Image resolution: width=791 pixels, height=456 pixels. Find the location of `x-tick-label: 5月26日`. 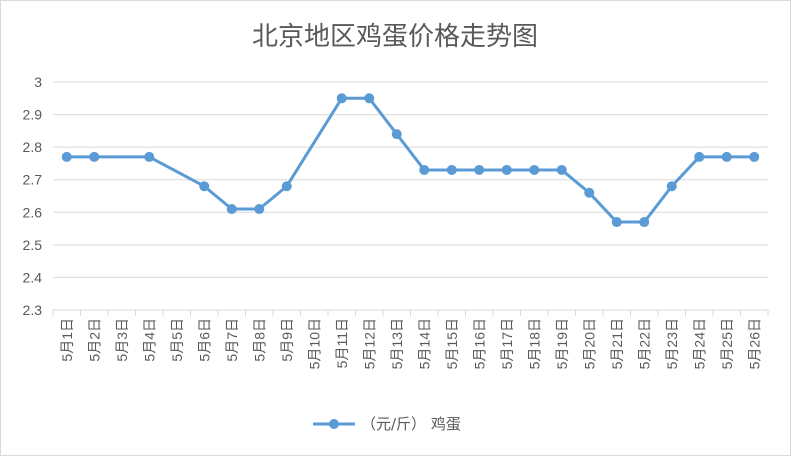

x-tick-label: 5月26日 is located at coordinates (754, 343).